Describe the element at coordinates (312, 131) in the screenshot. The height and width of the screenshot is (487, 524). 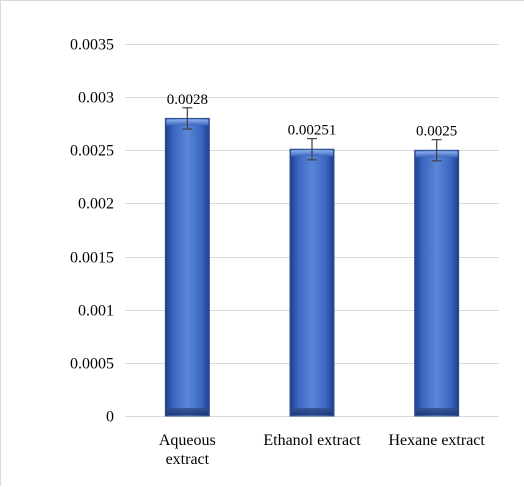
I see `data-label: 0.00251` at that location.